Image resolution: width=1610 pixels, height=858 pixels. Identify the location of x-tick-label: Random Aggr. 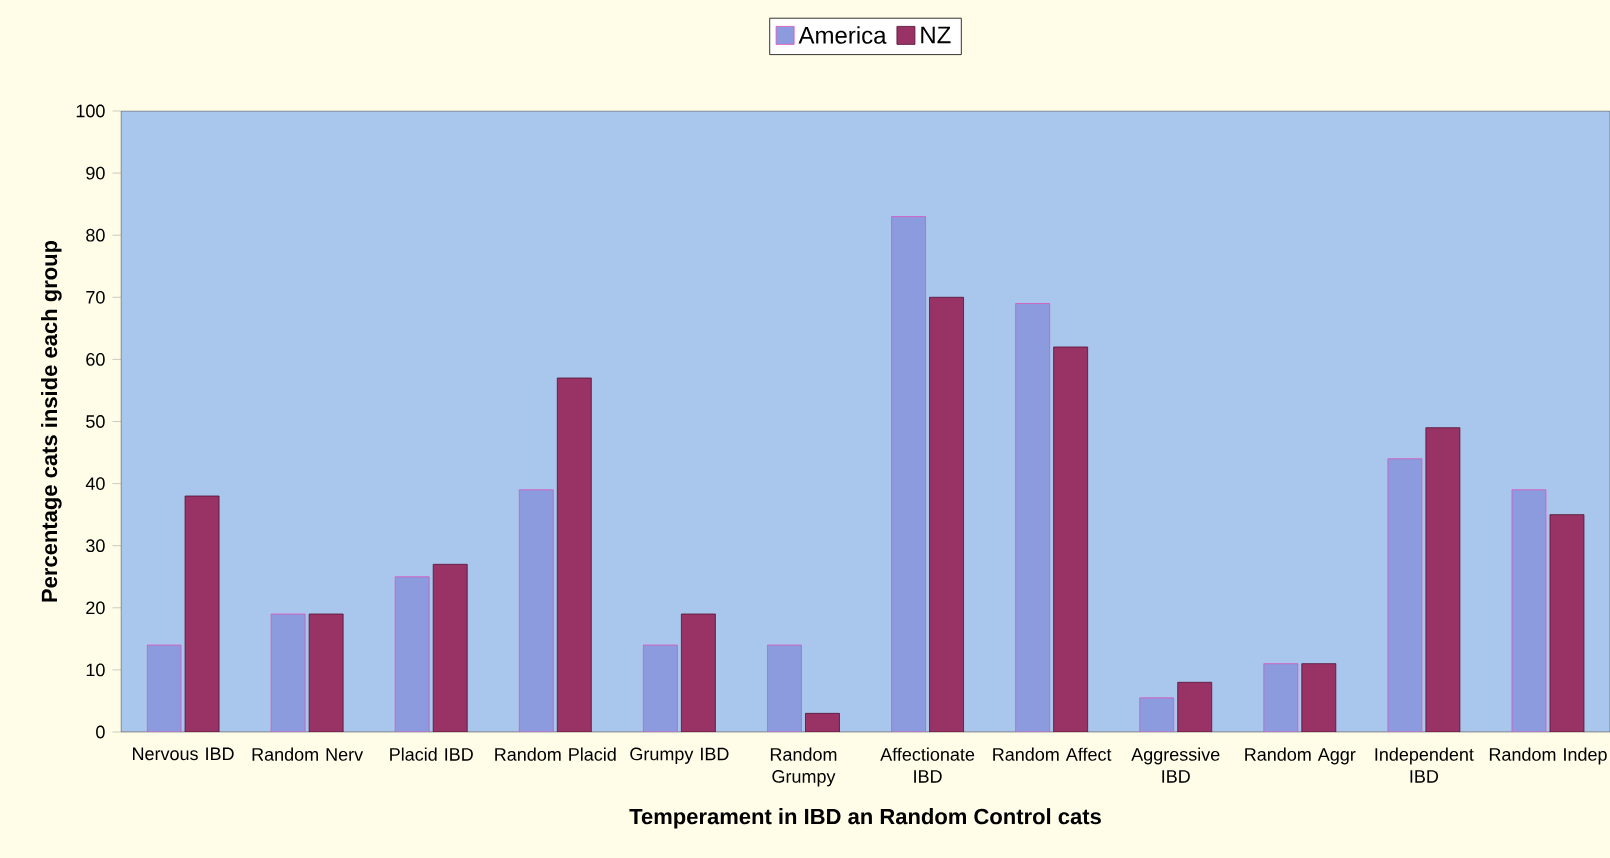
(1300, 756).